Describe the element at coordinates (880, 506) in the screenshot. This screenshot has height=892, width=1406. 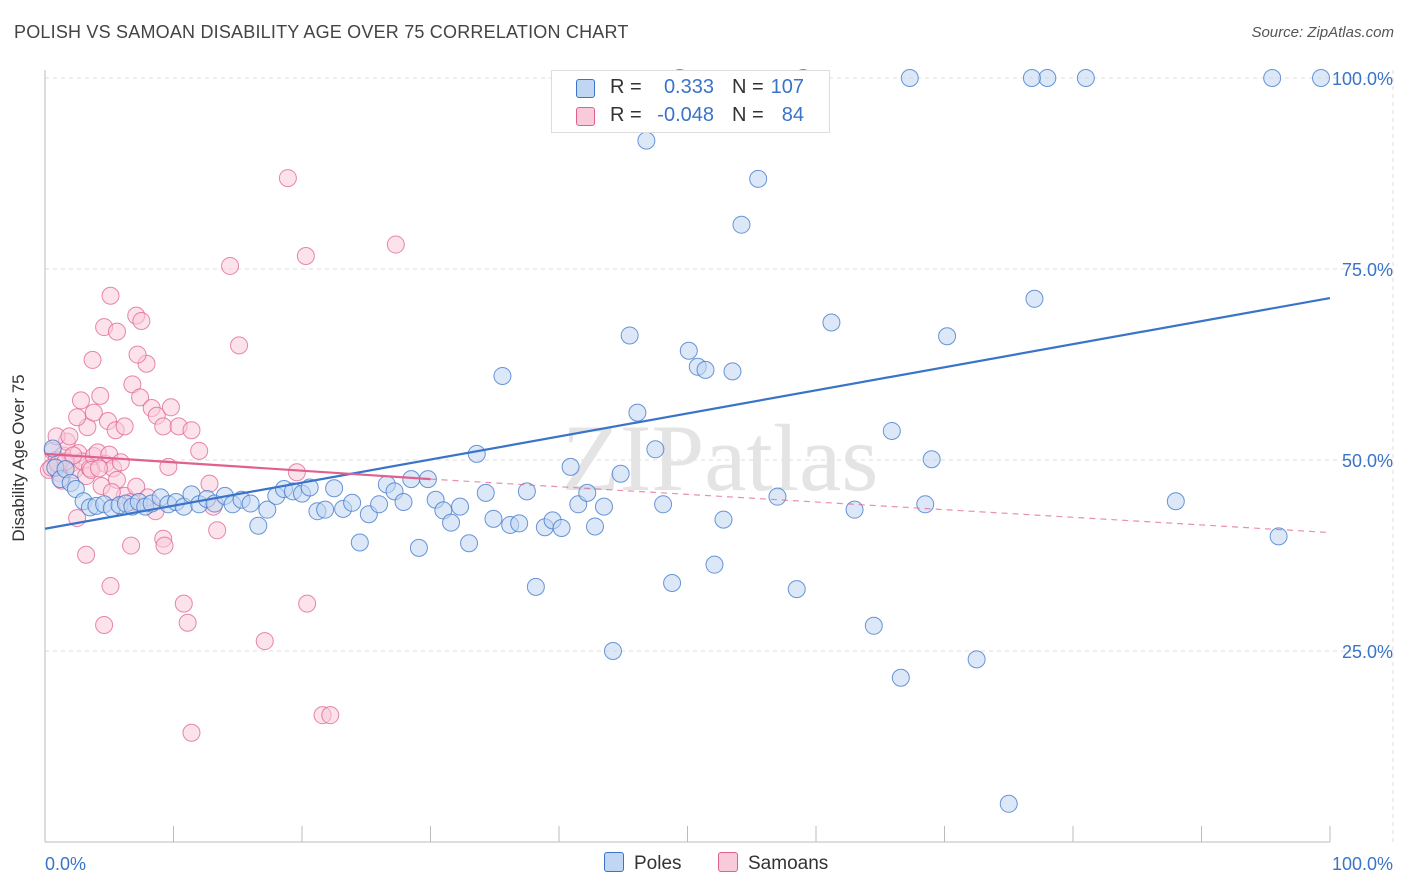
I see `samoans-trend-dashed` at that location.